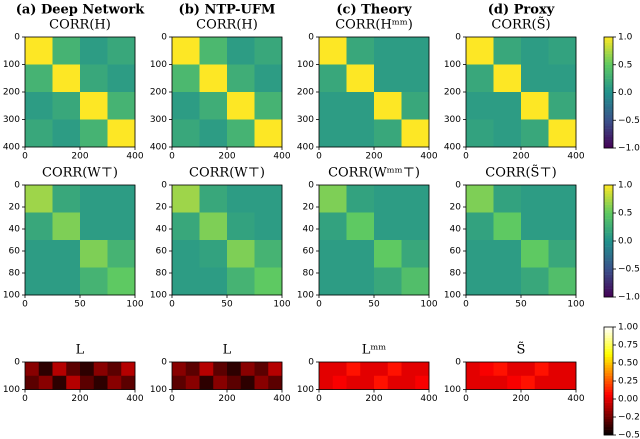  Describe the element at coordinates (629, 121) in the screenshot. I see `colorbar-tick-label: −0.5` at that location.